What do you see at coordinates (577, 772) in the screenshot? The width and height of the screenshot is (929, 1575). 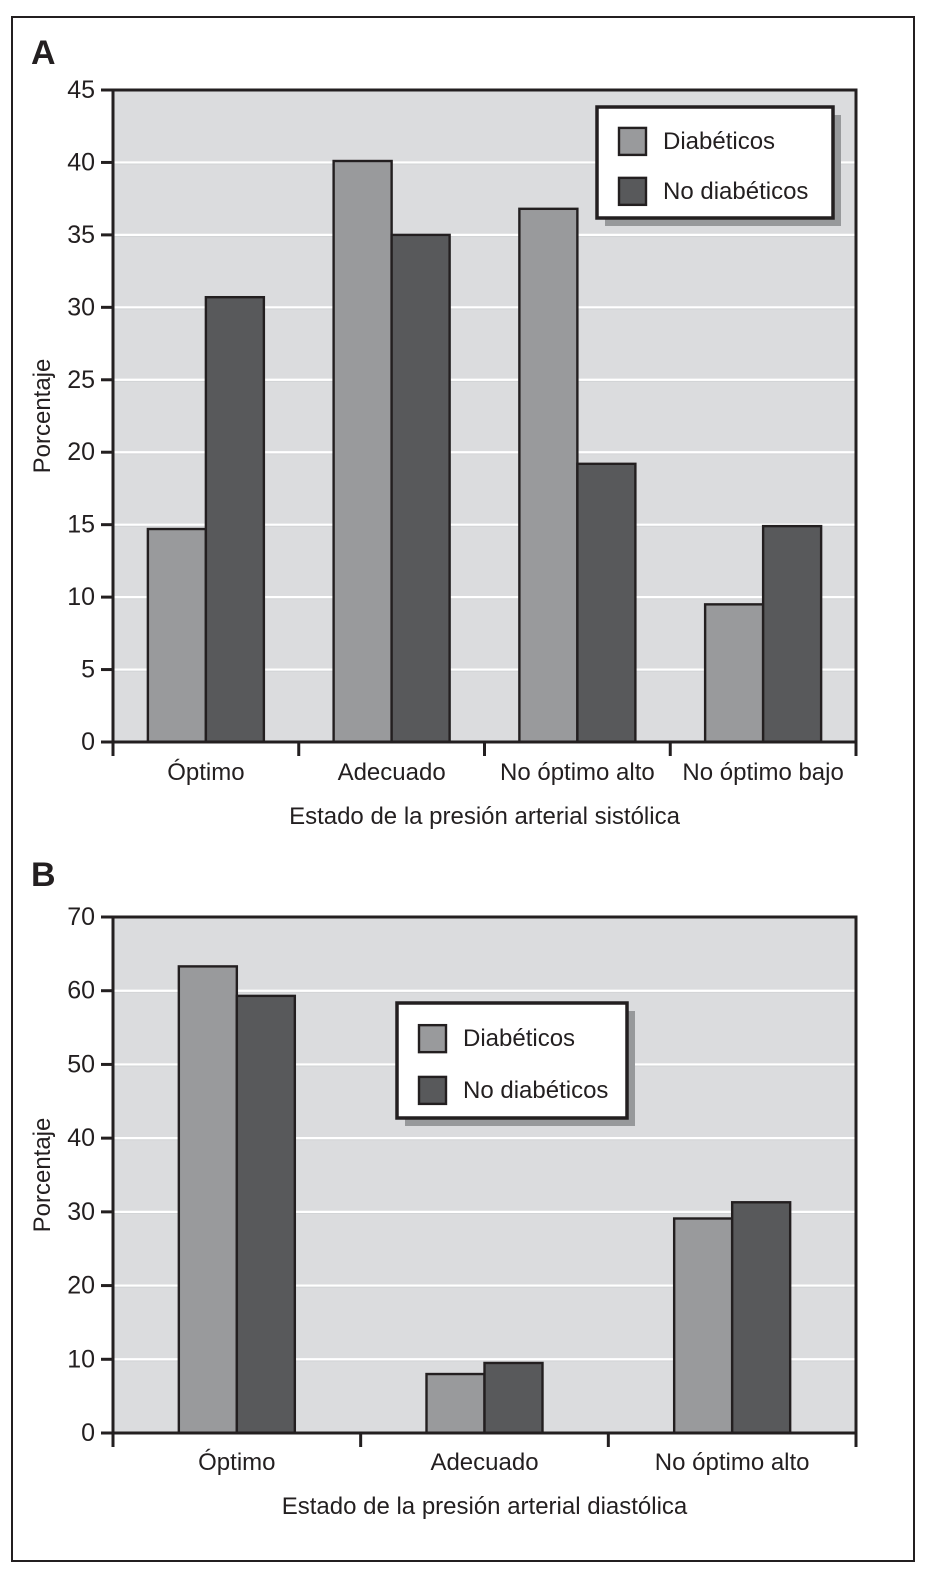 I see `chart-a-category-label: No óptimo alto` at bounding box center [577, 772].